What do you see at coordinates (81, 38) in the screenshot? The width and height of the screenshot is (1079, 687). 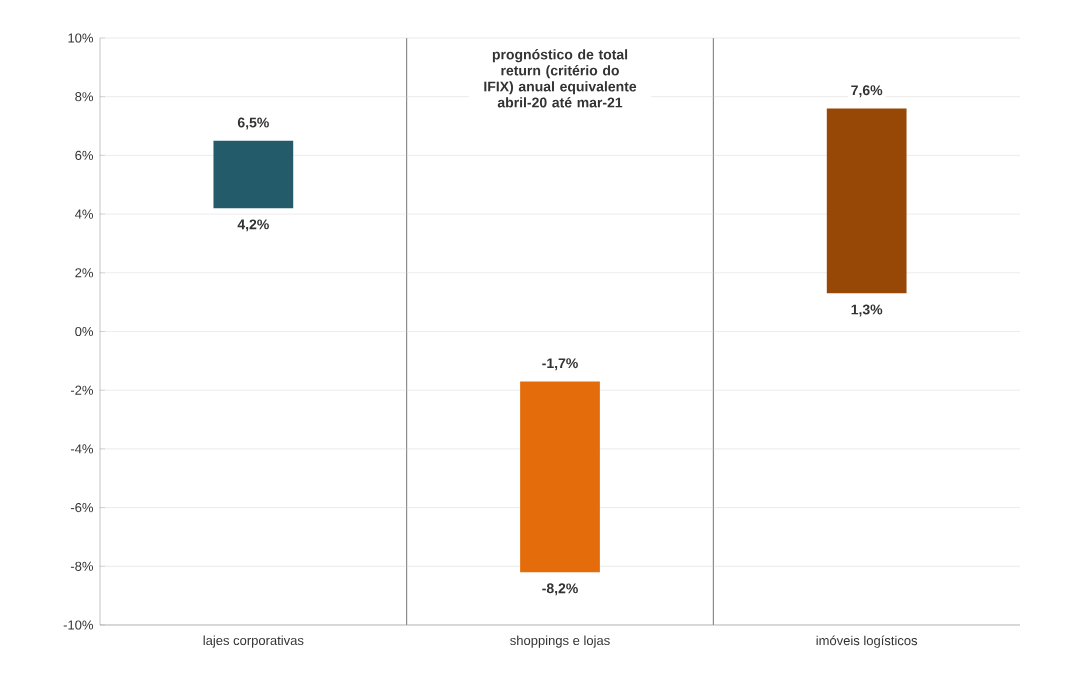 I see `y-tick-label: 10%` at bounding box center [81, 38].